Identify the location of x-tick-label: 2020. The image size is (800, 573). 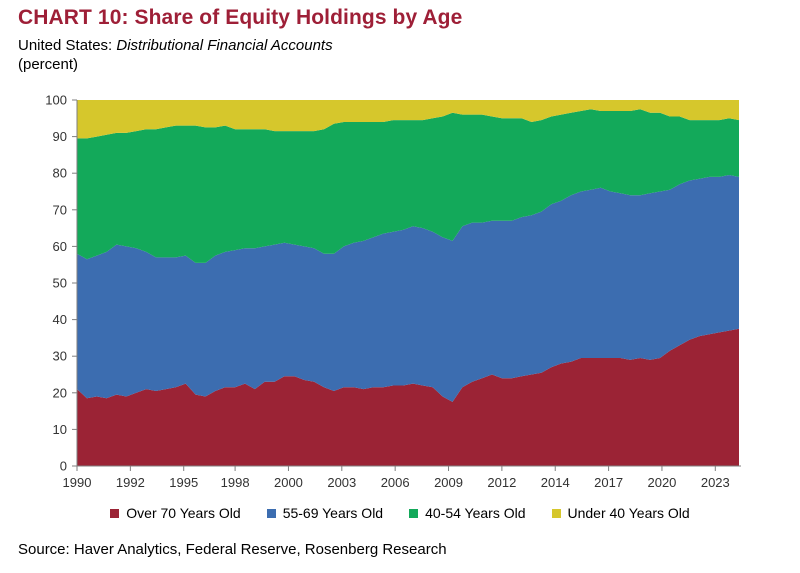
(661, 482).